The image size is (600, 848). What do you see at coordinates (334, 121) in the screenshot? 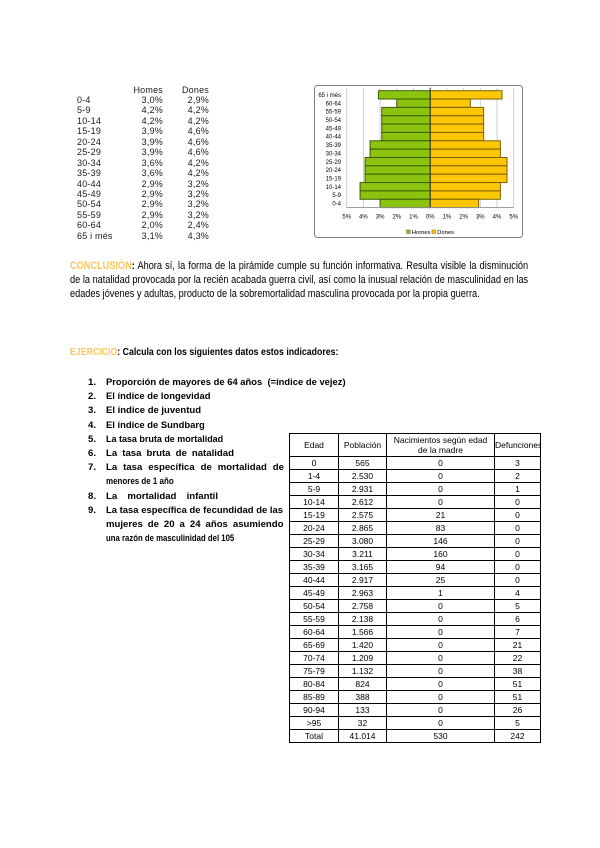
I see `svg-text: 50-54` at bounding box center [334, 121].